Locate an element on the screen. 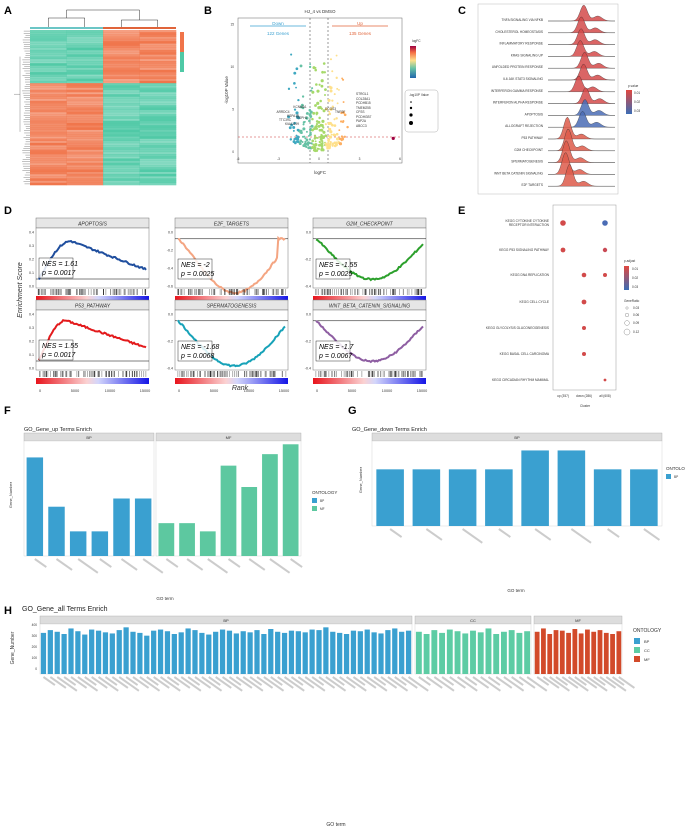 This screenshot has height=833, width=685. gsea-xtick: 0 is located at coordinates (317, 391).